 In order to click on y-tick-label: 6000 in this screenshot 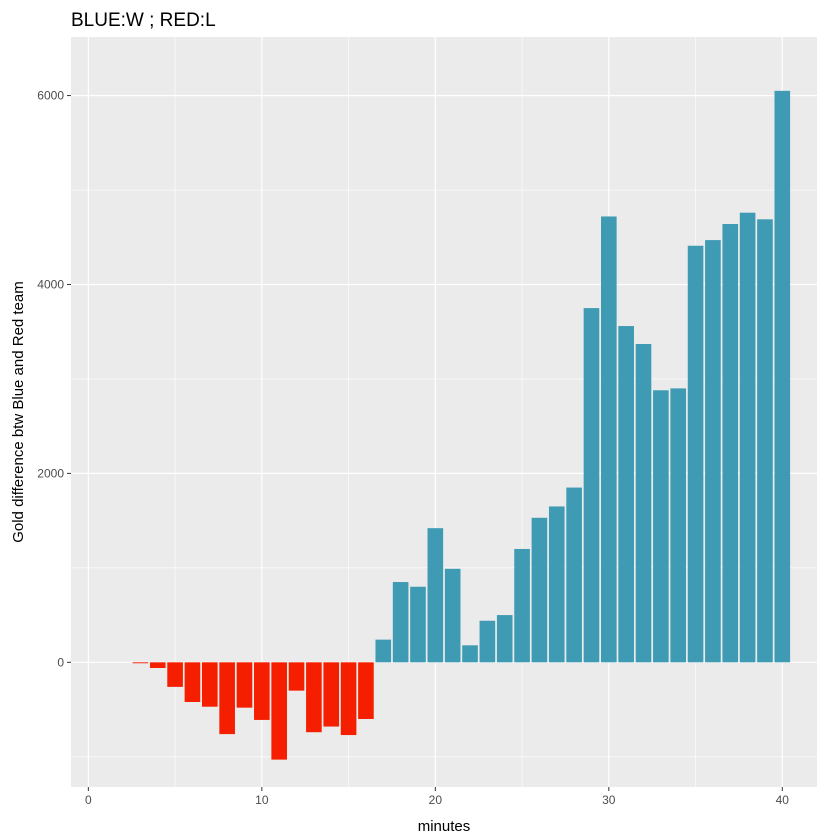, I will do `click(50, 96)`.